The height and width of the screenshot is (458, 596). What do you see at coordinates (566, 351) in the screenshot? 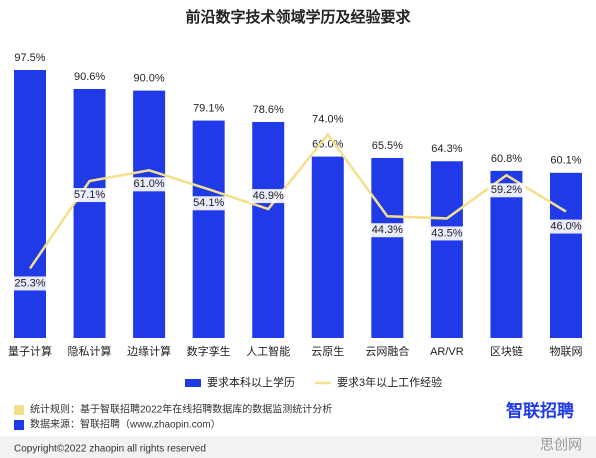
I see `x-tick-label: 物联网` at bounding box center [566, 351].